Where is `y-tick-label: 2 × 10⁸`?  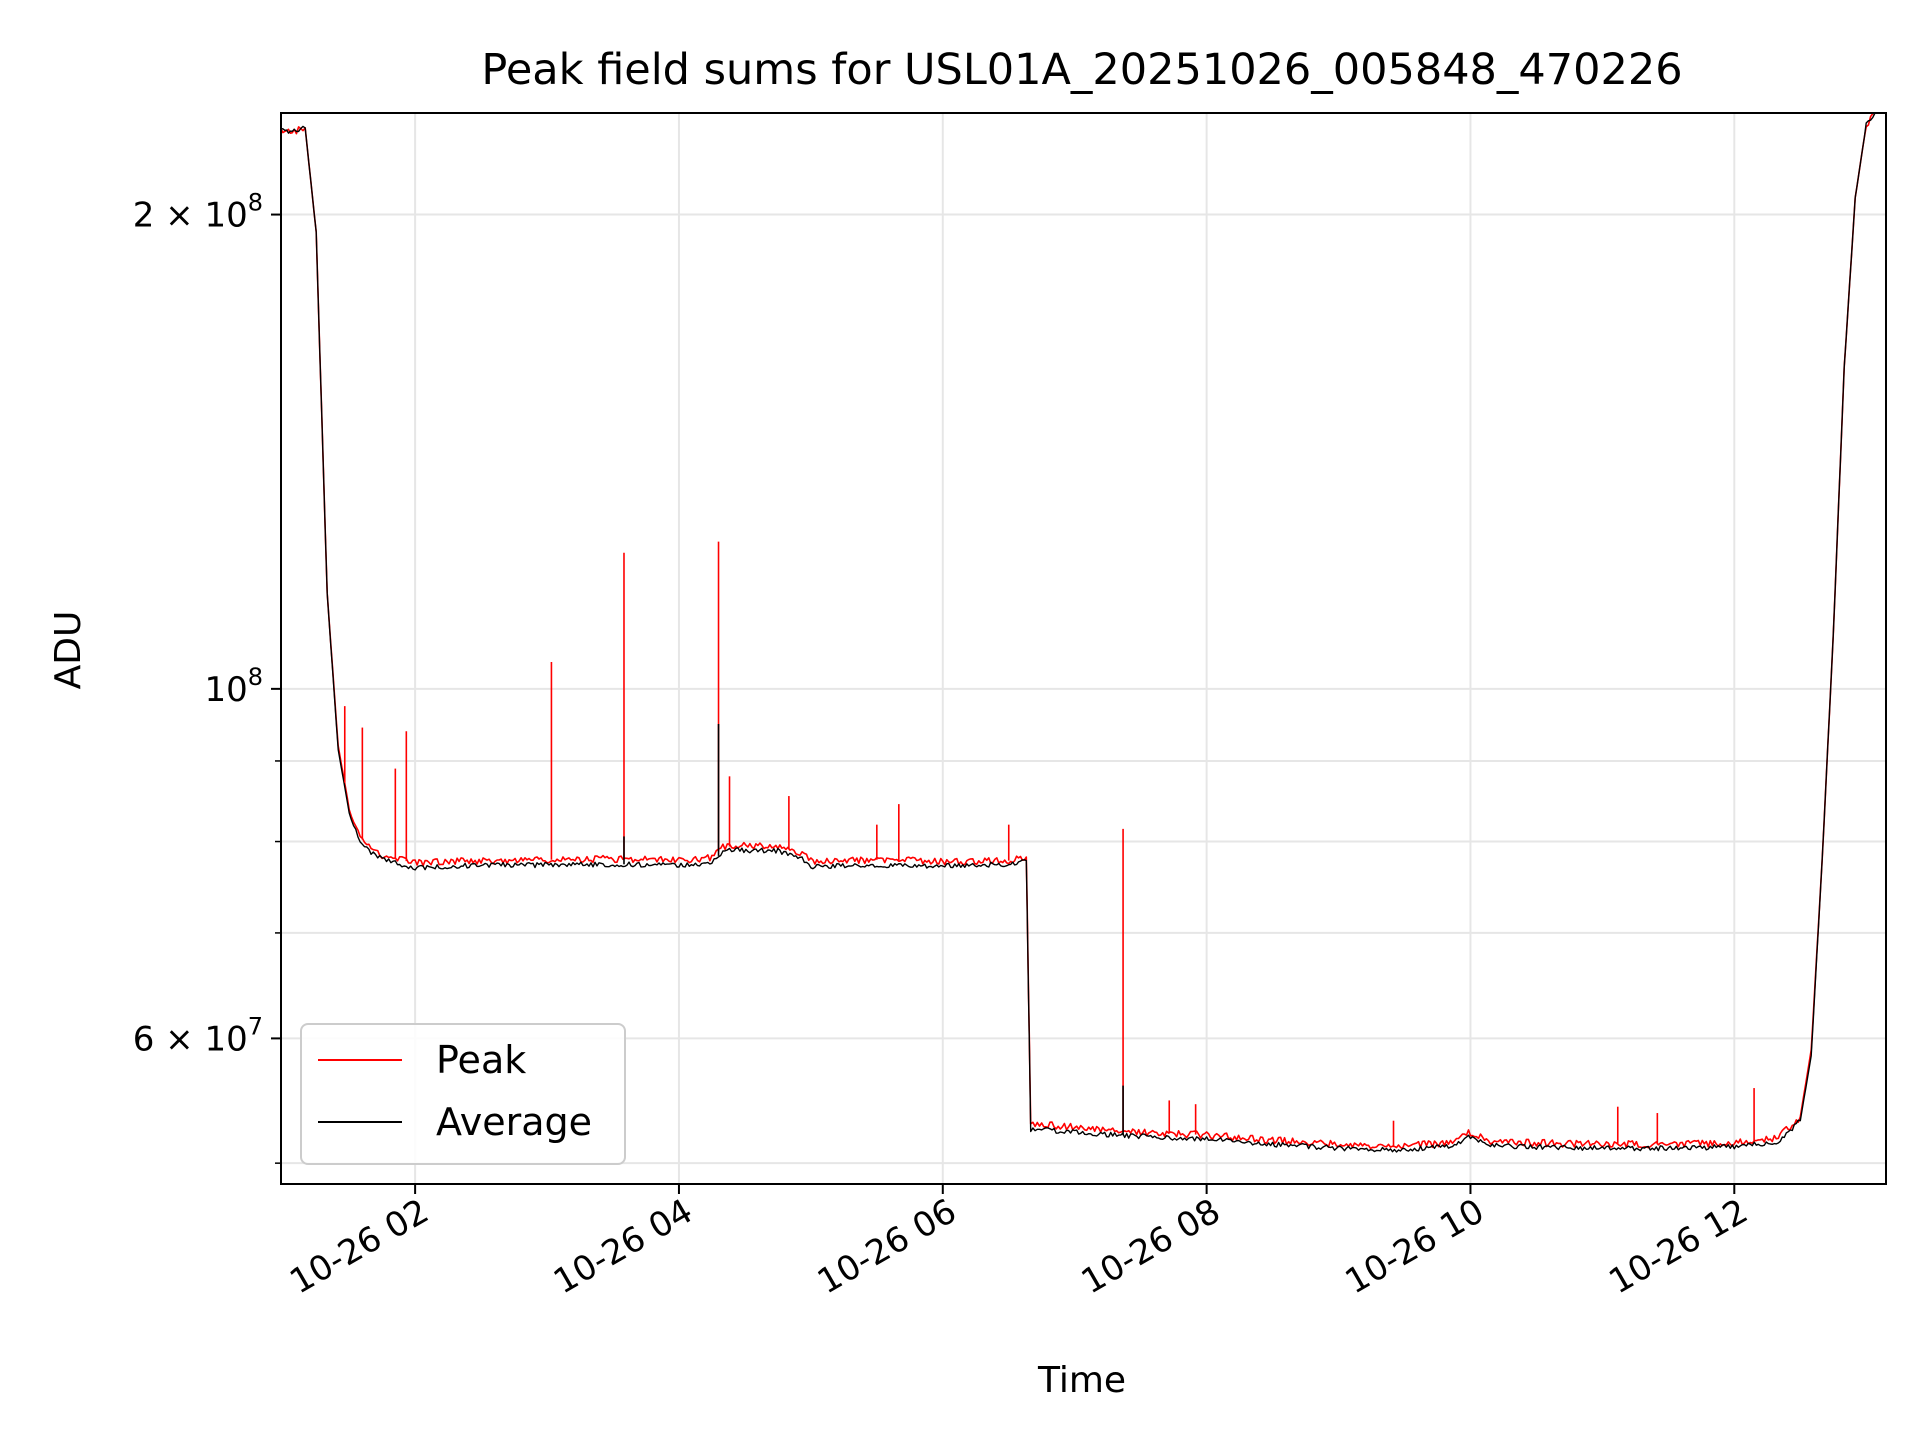 y-tick-label: 2 × 10⁸ is located at coordinates (198, 212).